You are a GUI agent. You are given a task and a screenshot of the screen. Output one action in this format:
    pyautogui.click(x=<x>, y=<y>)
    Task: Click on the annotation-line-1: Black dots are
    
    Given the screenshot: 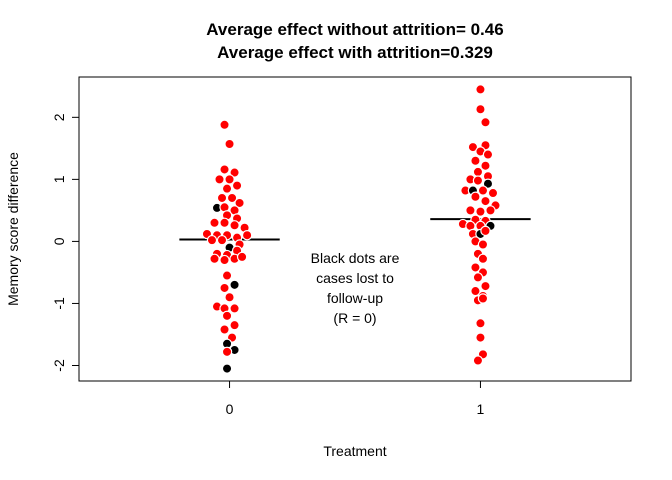 What is the action you would take?
    pyautogui.click(x=355, y=258)
    